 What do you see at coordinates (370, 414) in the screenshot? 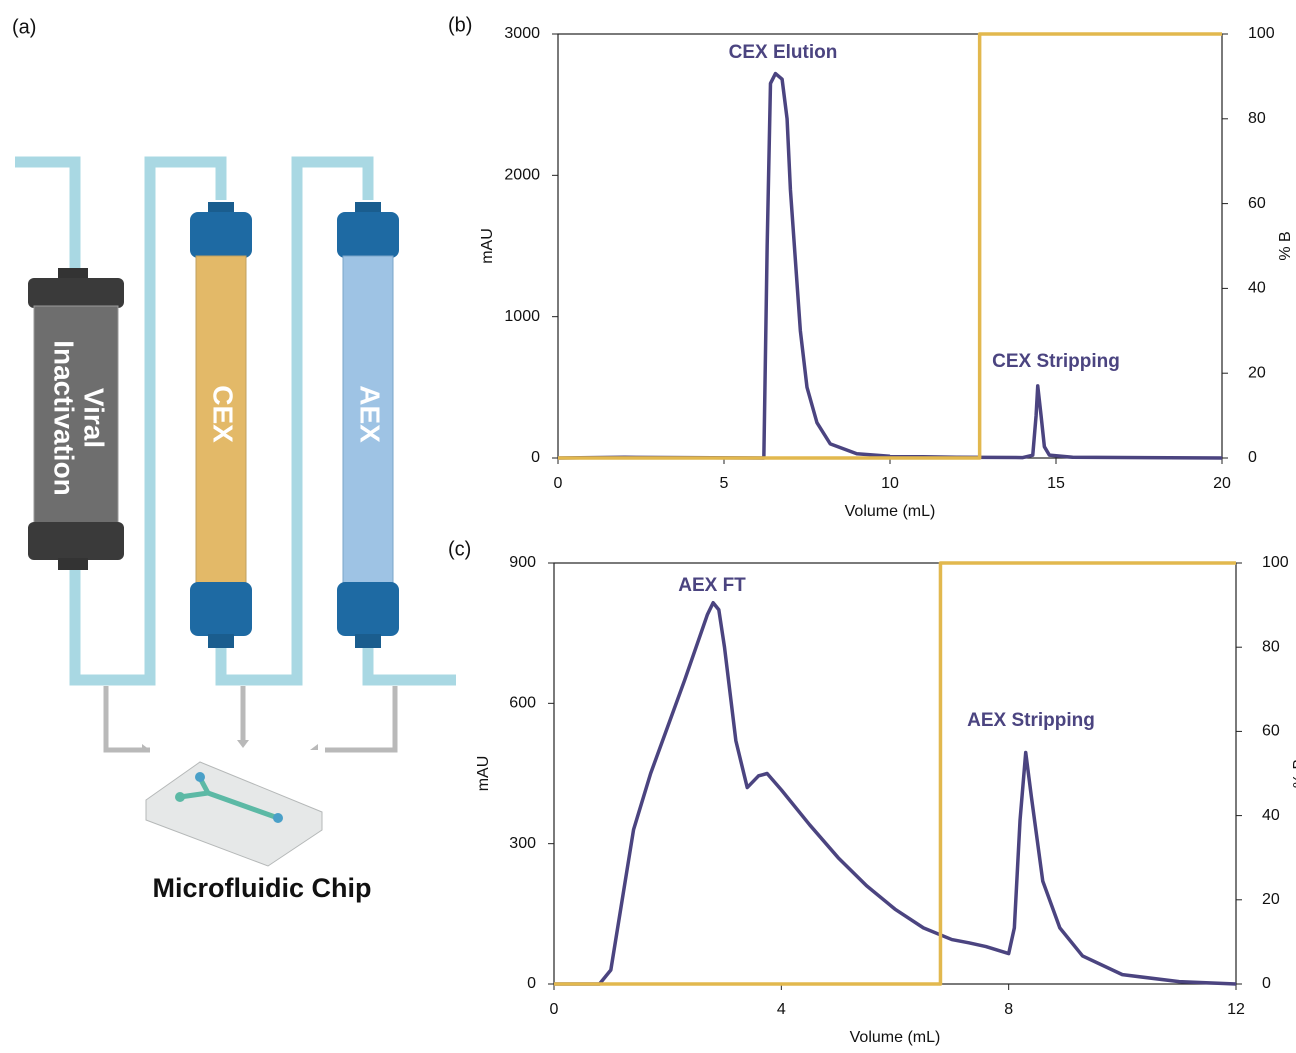
I see `column-label: AEX` at bounding box center [370, 414].